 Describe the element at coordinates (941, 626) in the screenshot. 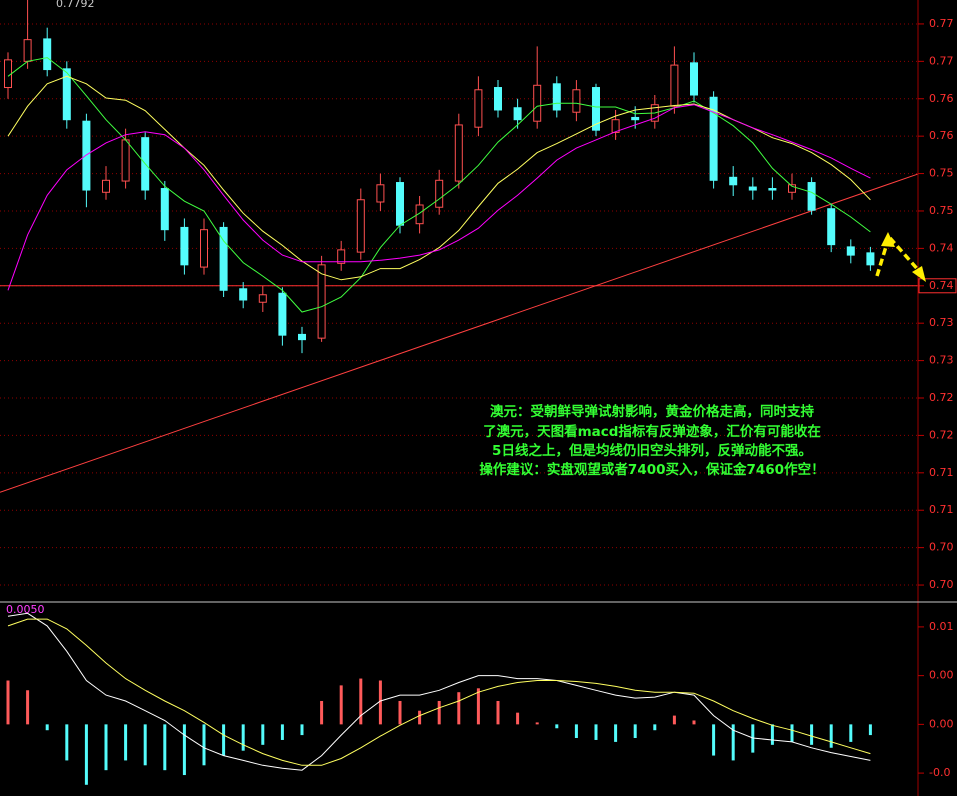

I see `y-tick-label: 0.01` at that location.